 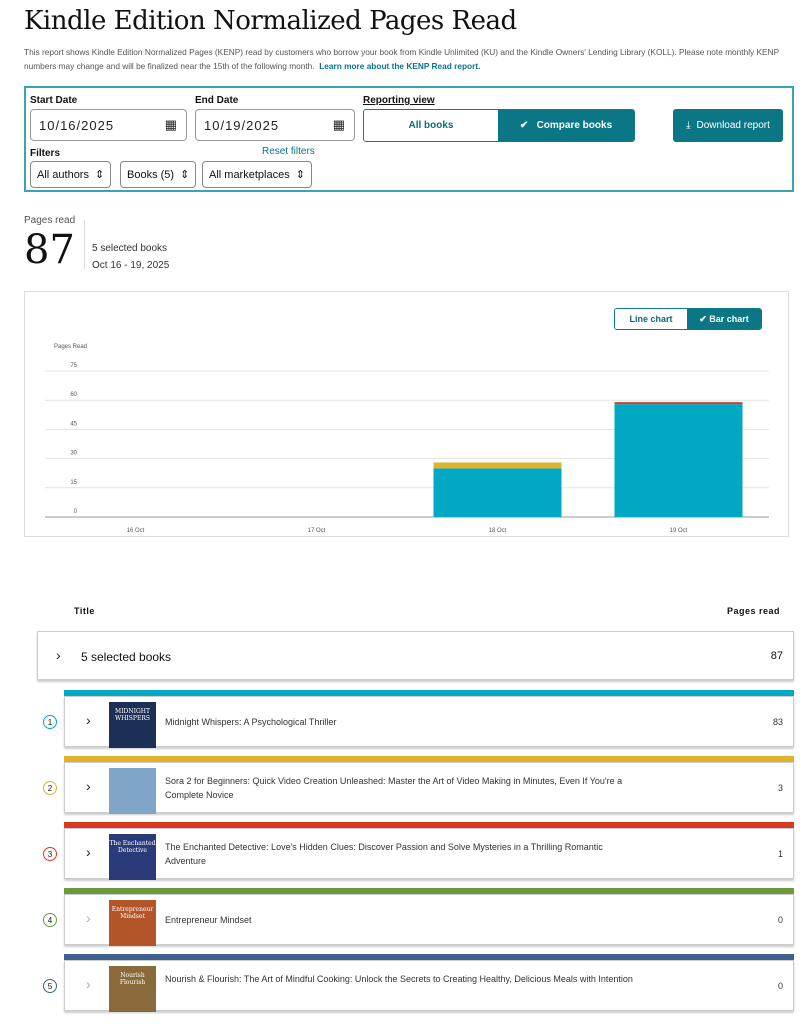 I want to click on download-label: Download report, so click(x=733, y=125).